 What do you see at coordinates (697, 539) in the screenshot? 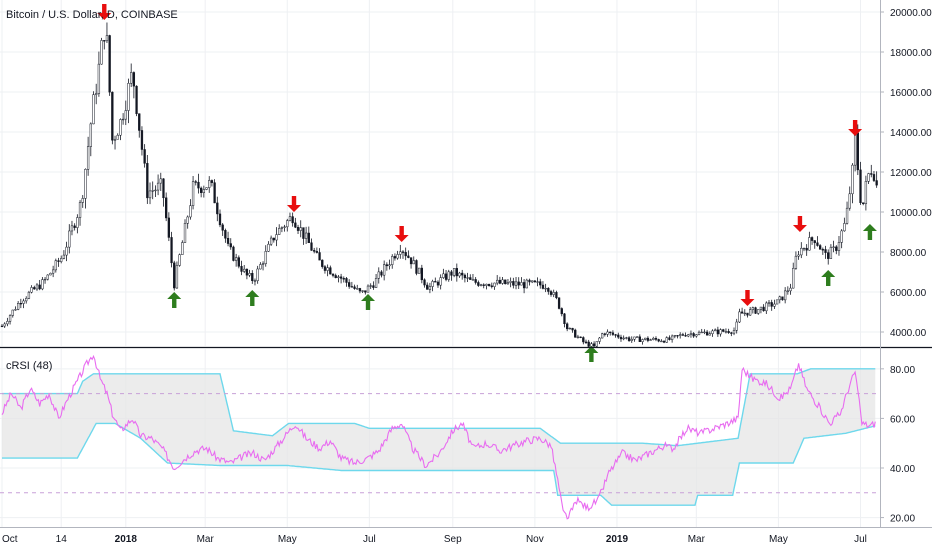
I see `time-tick-label-9: Mar` at bounding box center [697, 539].